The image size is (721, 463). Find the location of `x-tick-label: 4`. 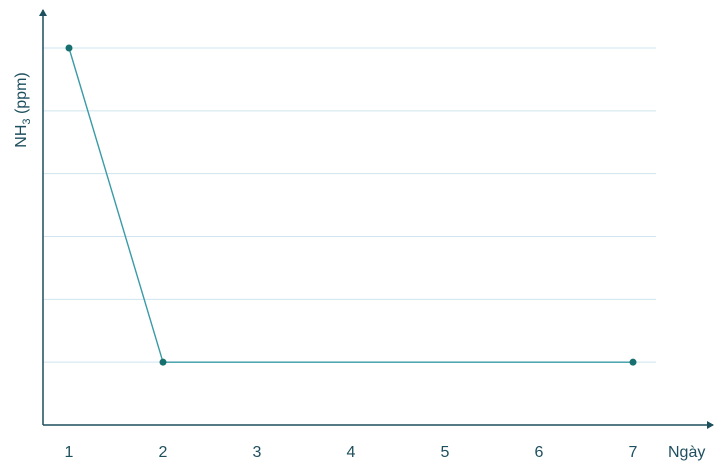

x-tick-label: 4 is located at coordinates (351, 452).